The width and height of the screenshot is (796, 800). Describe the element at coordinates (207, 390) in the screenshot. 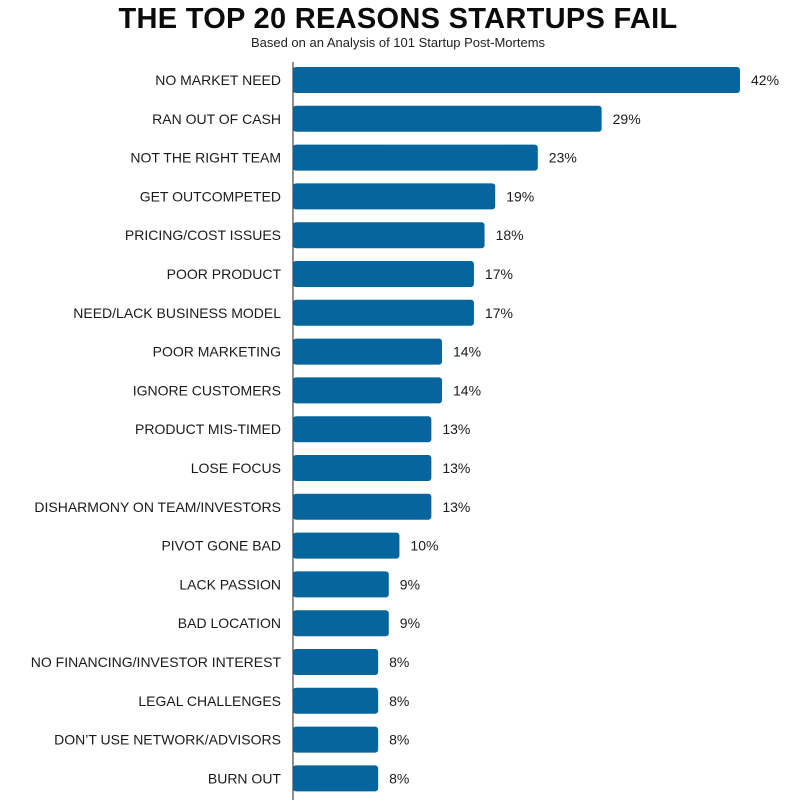

I see `category-label: IGNORE CUSTOMERS` at that location.